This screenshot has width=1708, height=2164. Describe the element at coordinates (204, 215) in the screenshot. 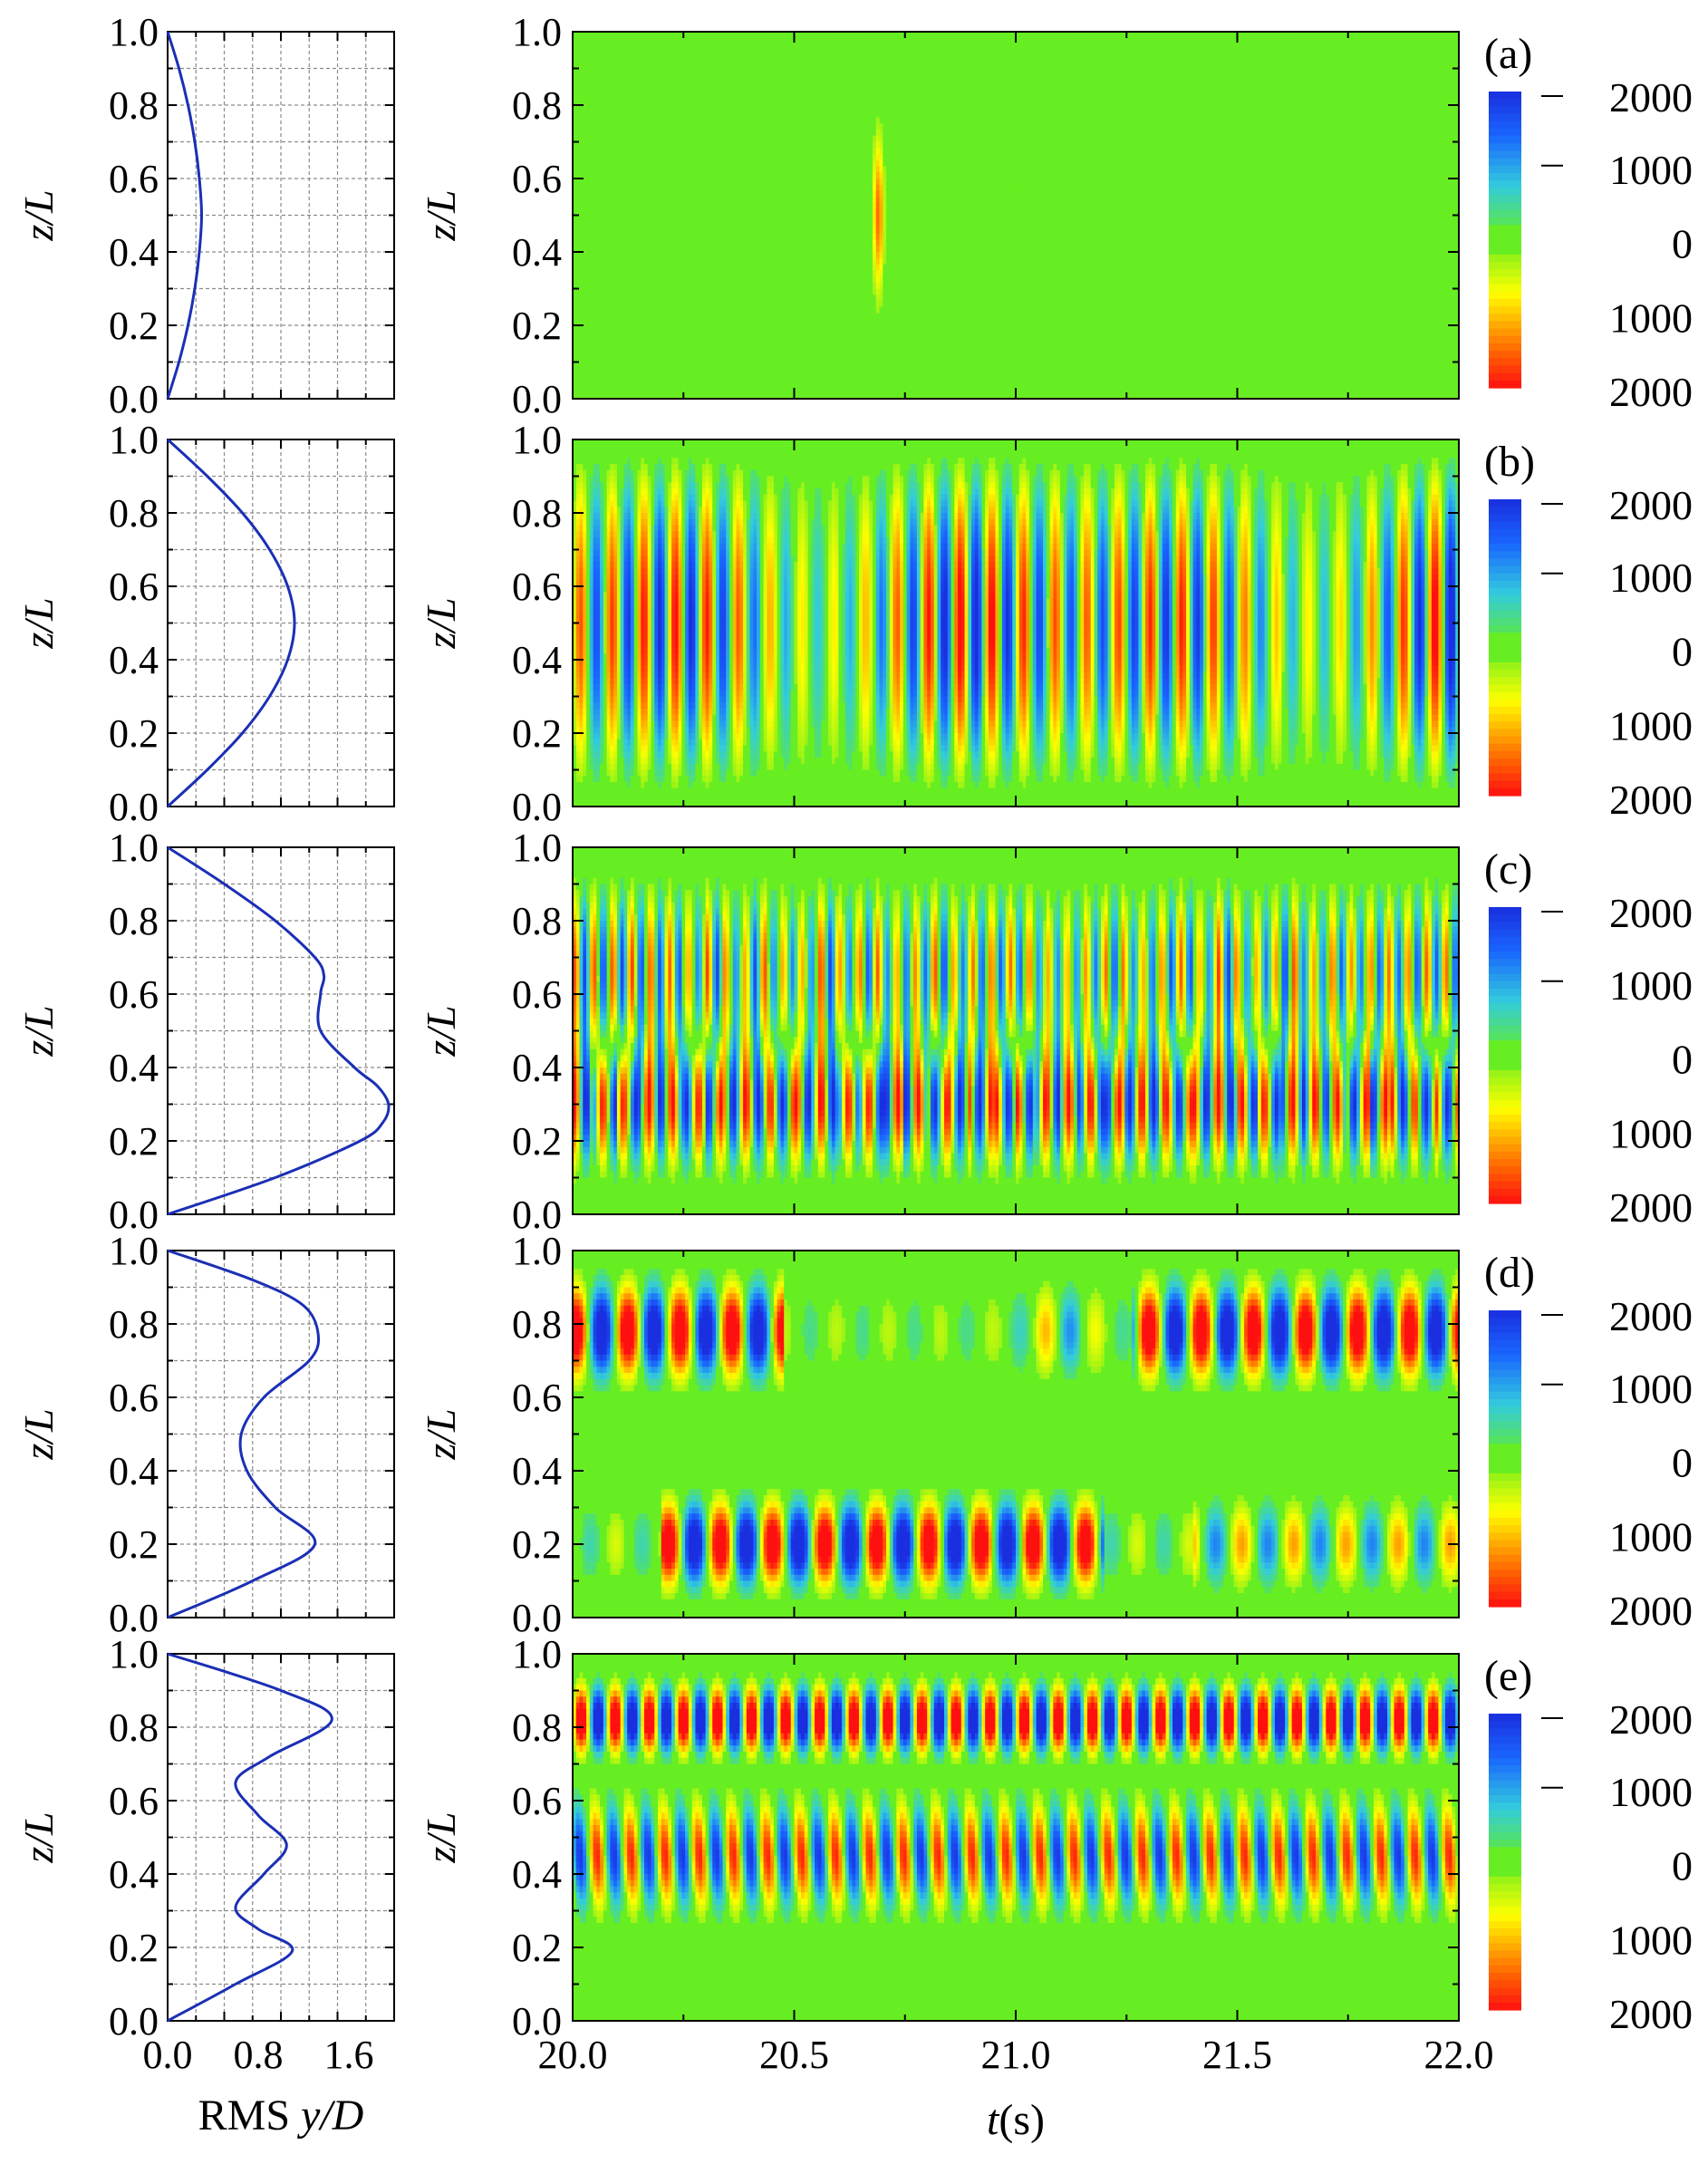

I see `rms-profile-plot: 0.00.20.40.60.81.0z/L` at that location.